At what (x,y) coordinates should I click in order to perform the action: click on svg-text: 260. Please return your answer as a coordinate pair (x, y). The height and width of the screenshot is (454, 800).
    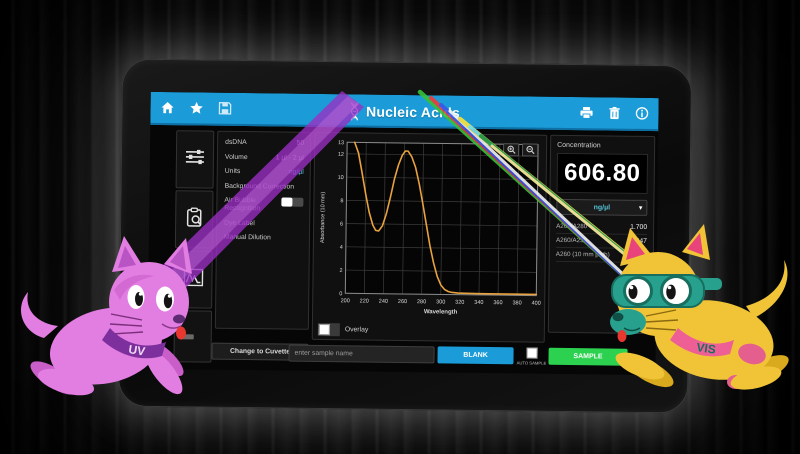
    Looking at the image, I should click on (402, 302).